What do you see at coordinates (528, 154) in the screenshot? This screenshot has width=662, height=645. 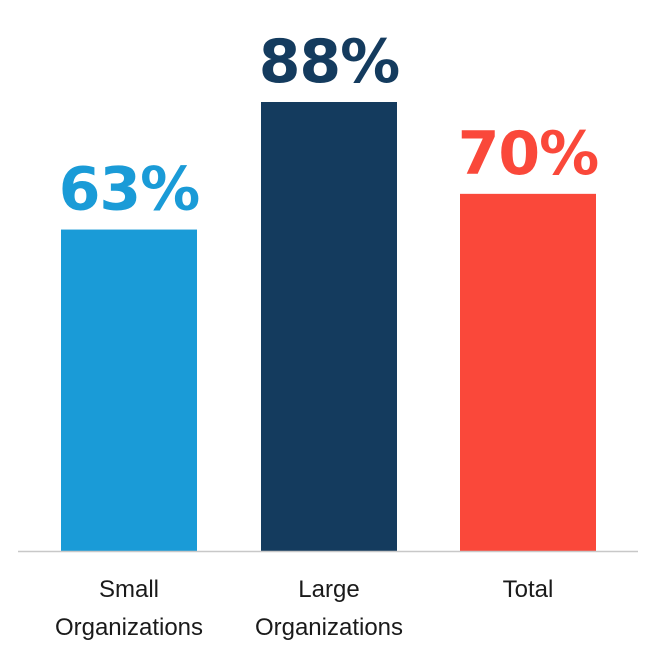 I see `value-label-2: 70%` at bounding box center [528, 154].